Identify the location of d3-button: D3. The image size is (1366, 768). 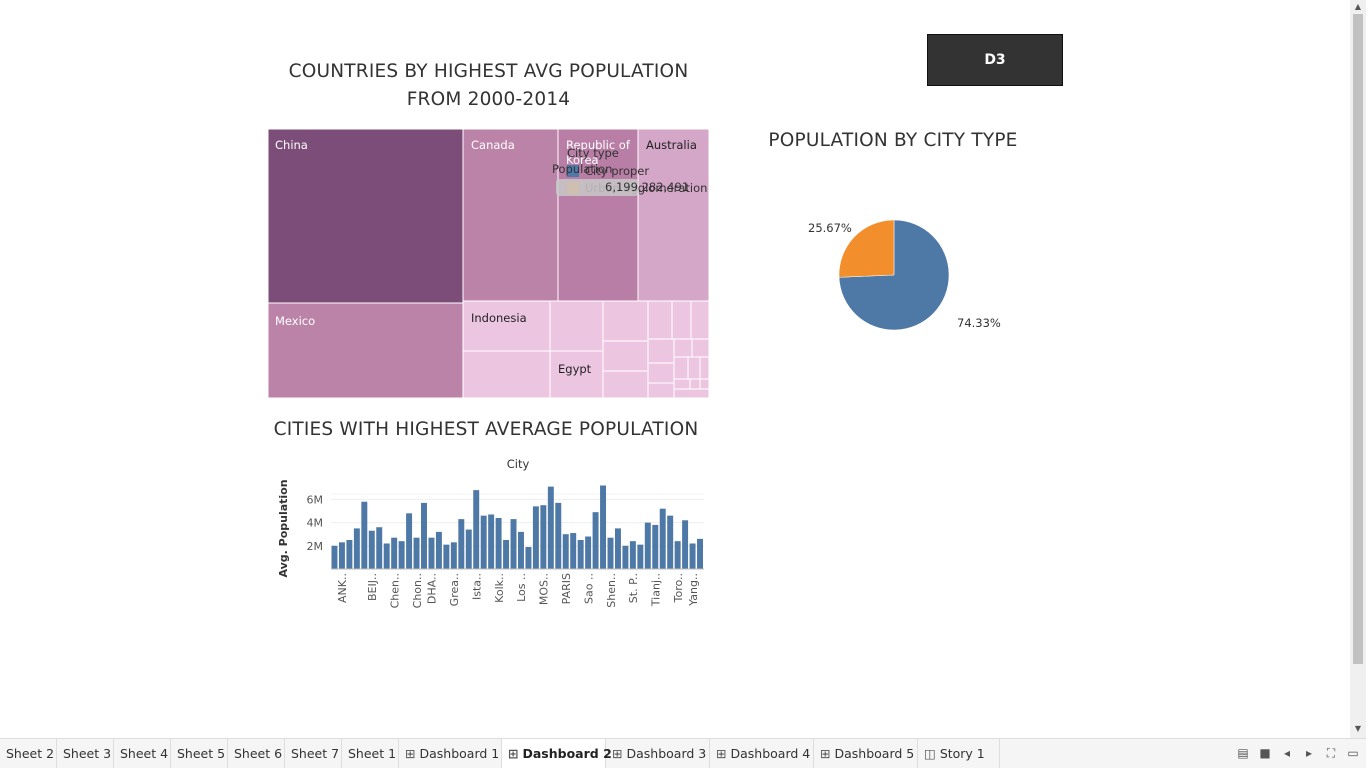
(995, 60).